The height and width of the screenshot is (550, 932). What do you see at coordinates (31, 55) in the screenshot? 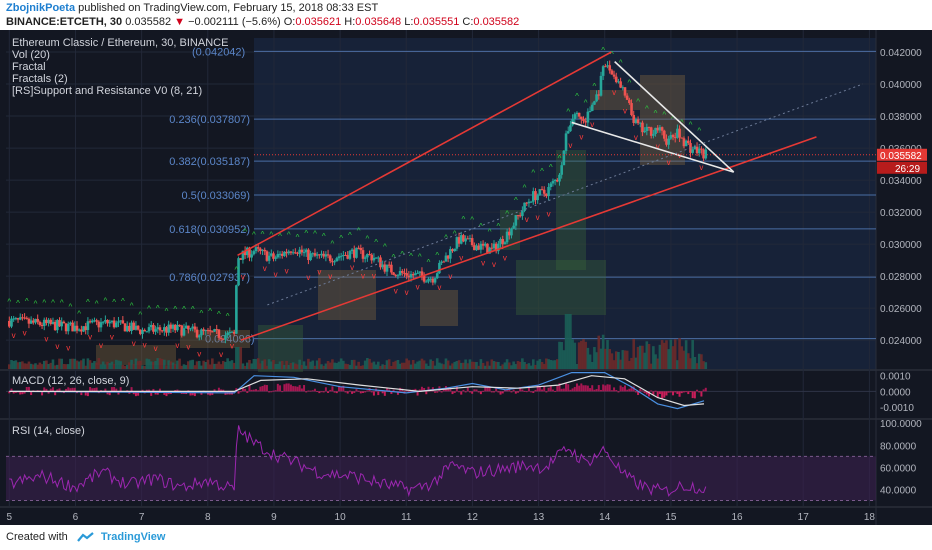
I see `legend-item: Vol (20)` at bounding box center [31, 55].